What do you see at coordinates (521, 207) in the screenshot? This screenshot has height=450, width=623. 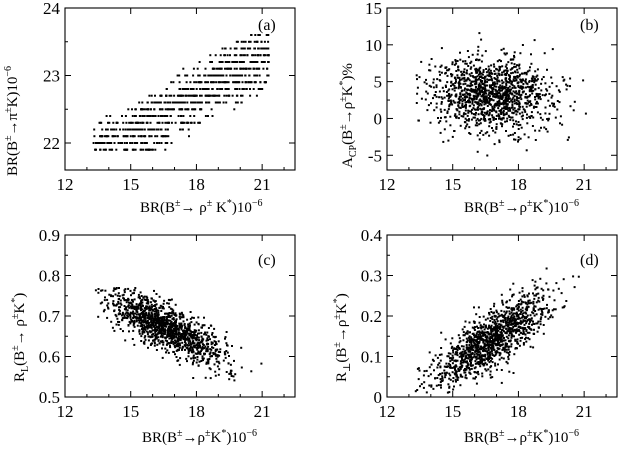 I see `panel-b-x-axis-label: BR(B±→ρ±K*)10−6` at bounding box center [521, 207].